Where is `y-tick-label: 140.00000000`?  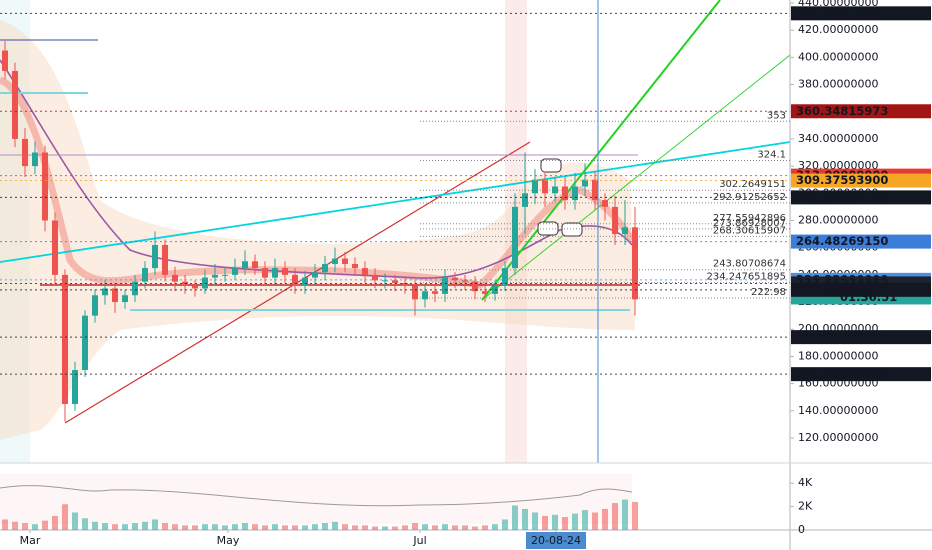
y-tick-label: 140.00000000 is located at coordinates (838, 410).